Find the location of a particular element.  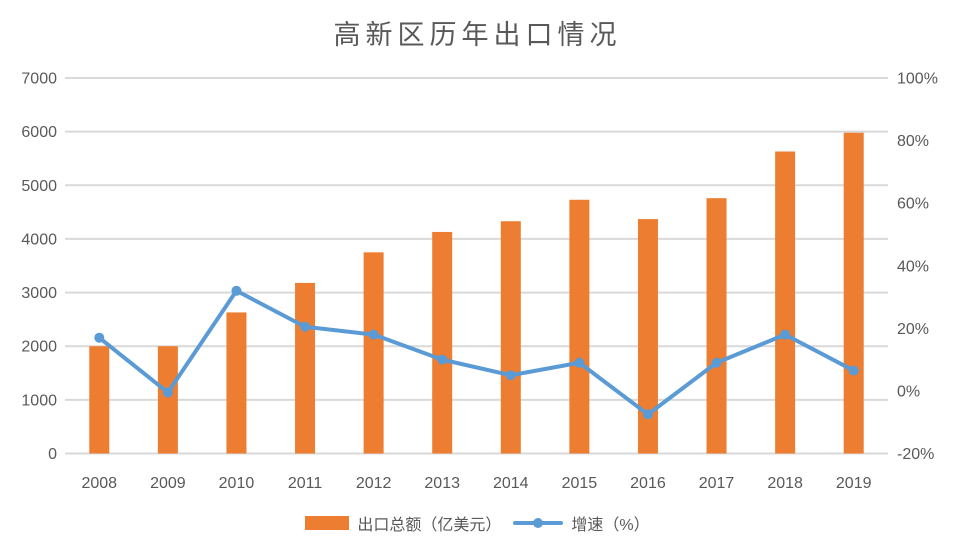

x-axis-tick-label: 2019 is located at coordinates (854, 483).